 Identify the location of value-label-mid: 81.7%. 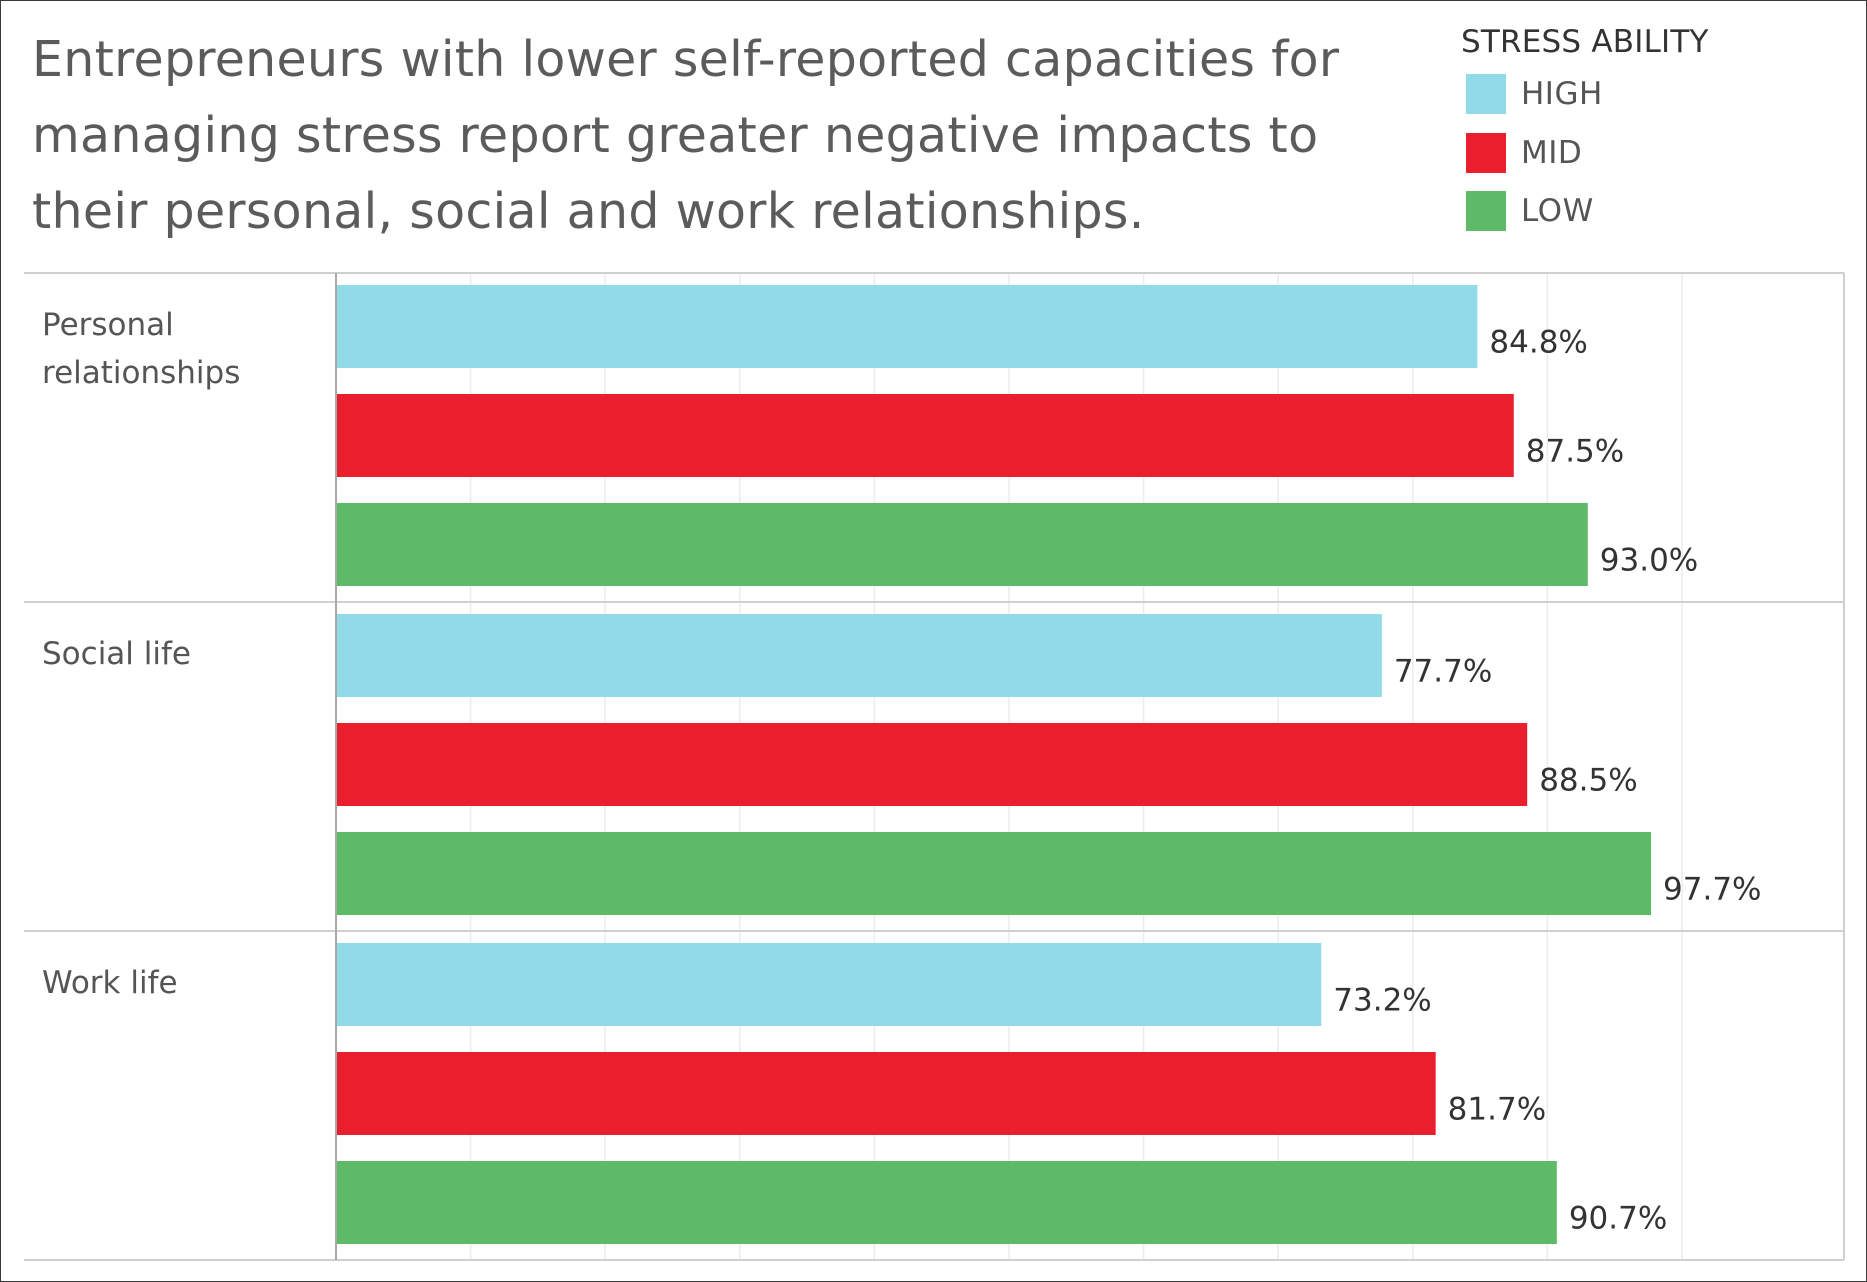
(1497, 1110).